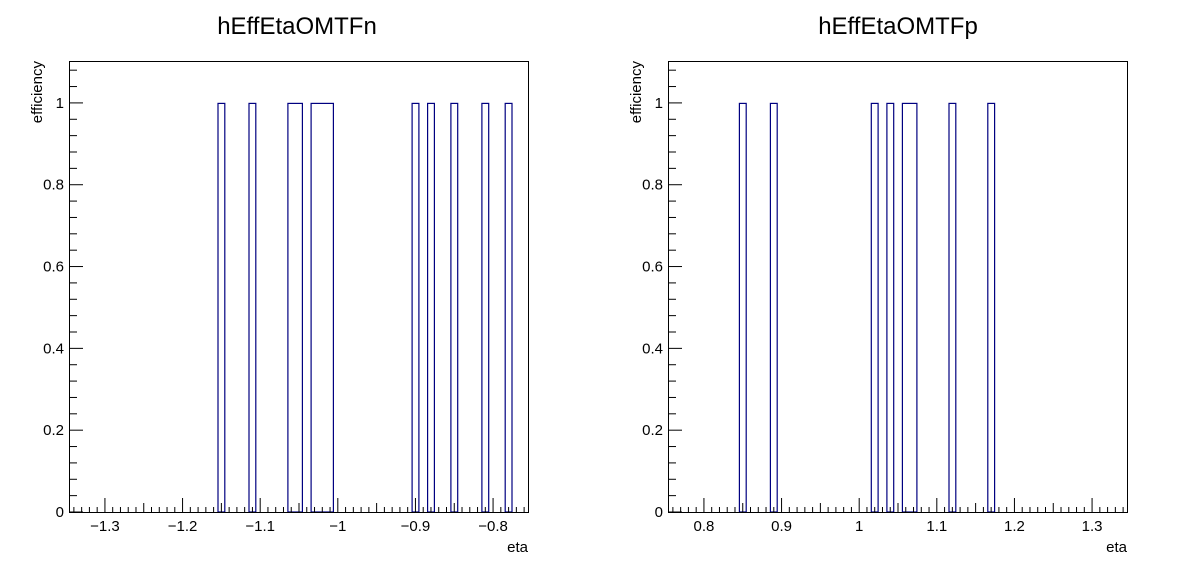  I want to click on chart-title: hEffEtaOMTFp, so click(898, 26).